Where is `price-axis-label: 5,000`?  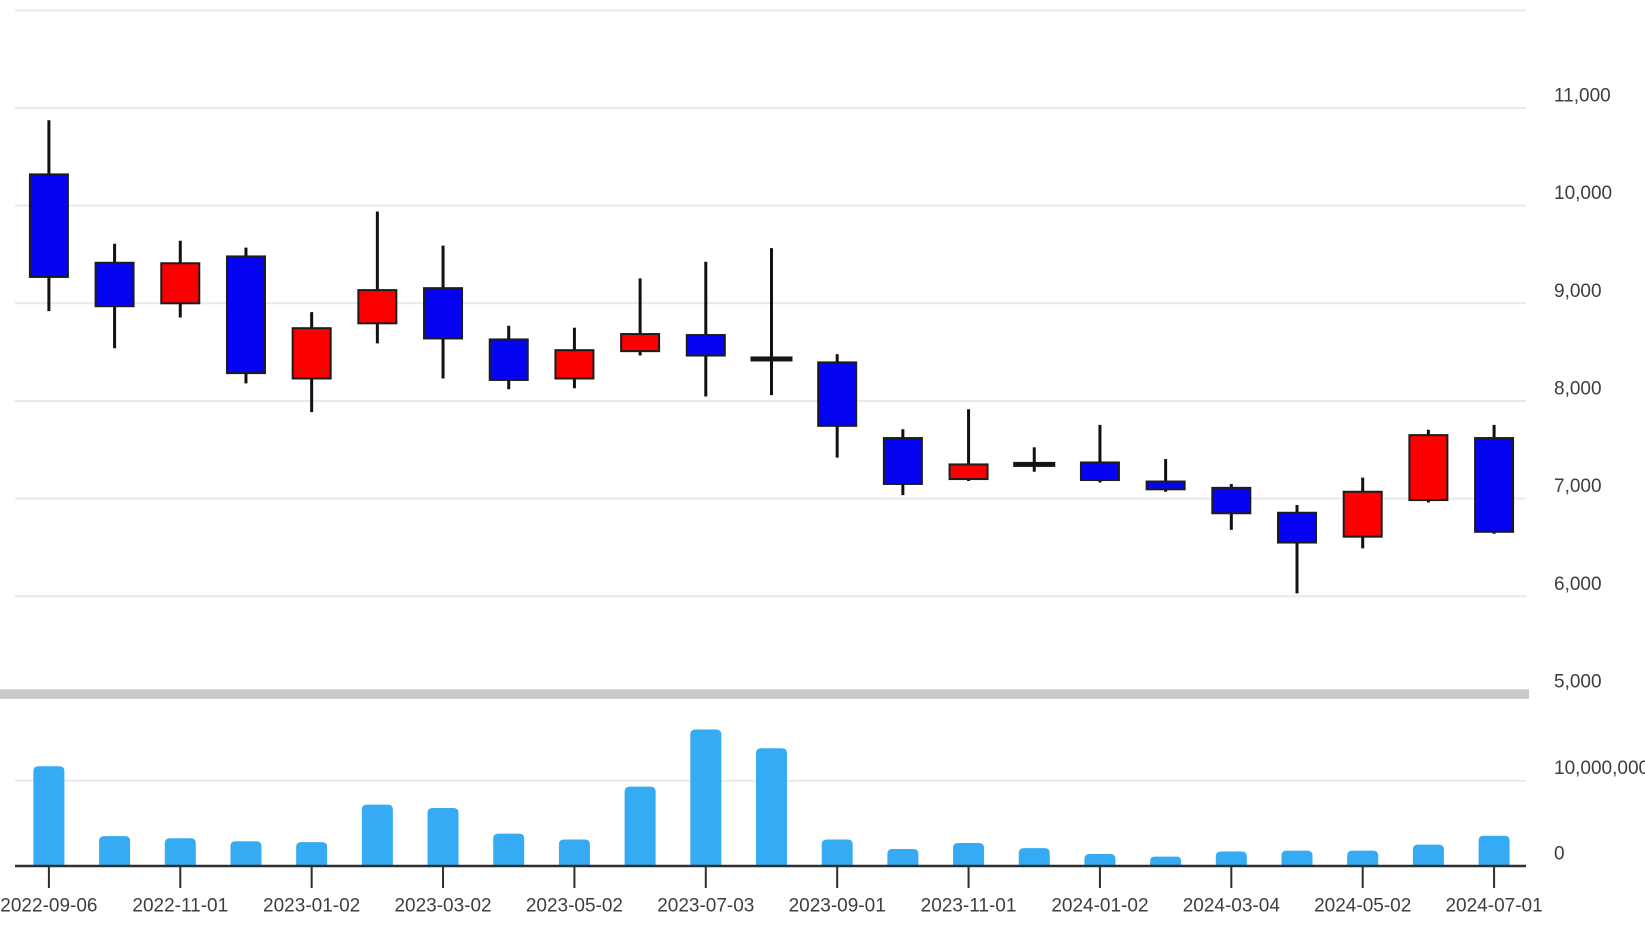
price-axis-label: 5,000 is located at coordinates (1578, 681).